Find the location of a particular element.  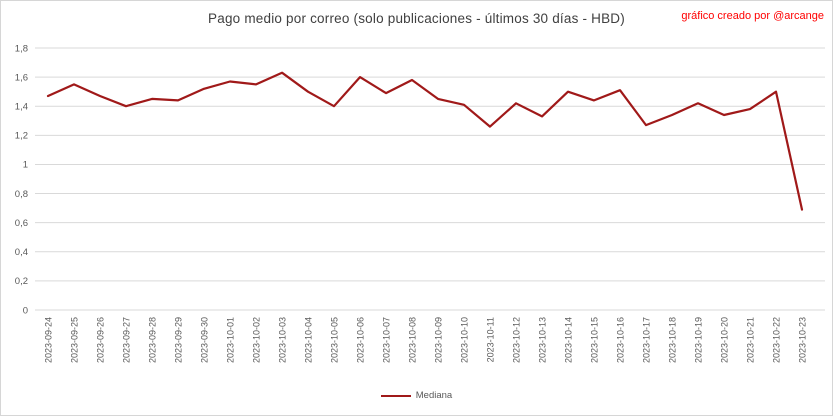

x-axis-tick-label: 2023-09-24 is located at coordinates (49, 340).